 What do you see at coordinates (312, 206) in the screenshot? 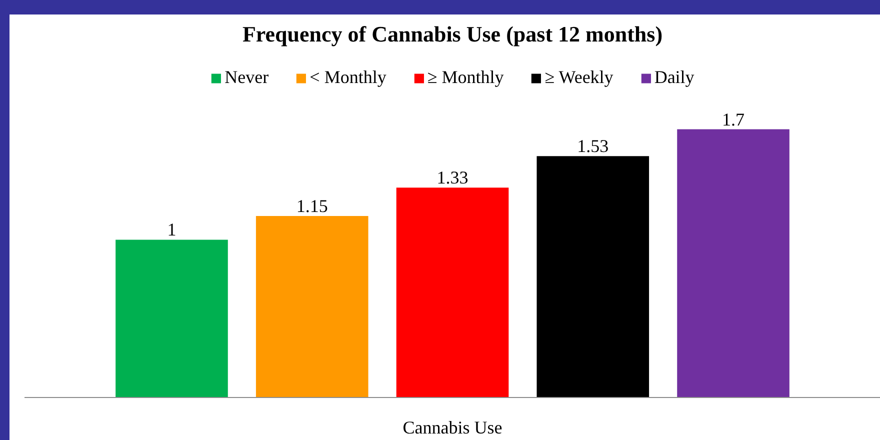
I see `data-label: 1.15` at bounding box center [312, 206].